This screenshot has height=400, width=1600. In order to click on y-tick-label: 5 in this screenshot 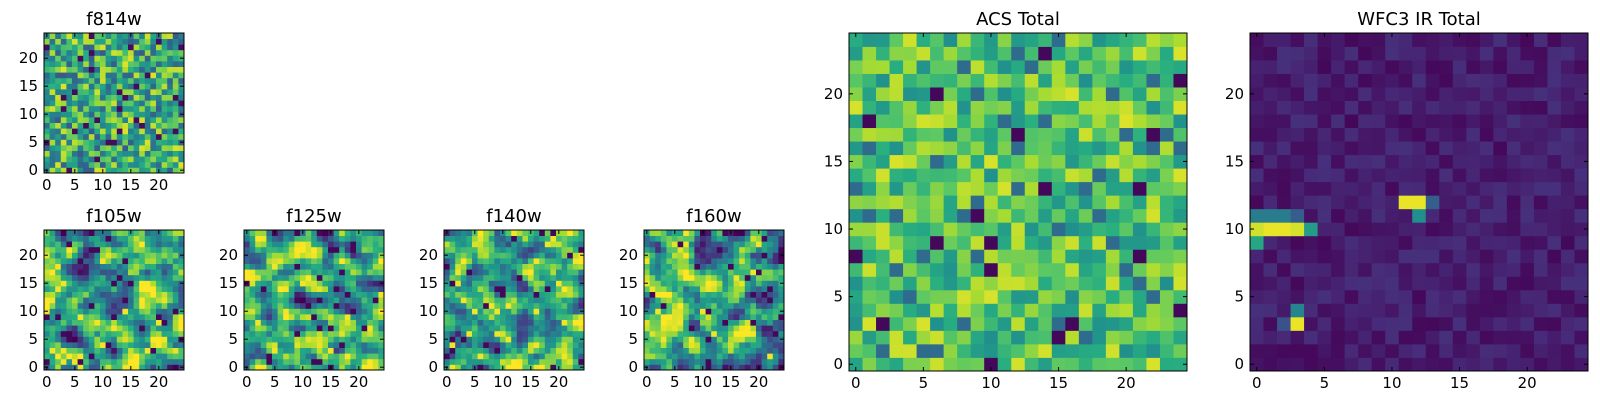, I will do `click(838, 297)`.